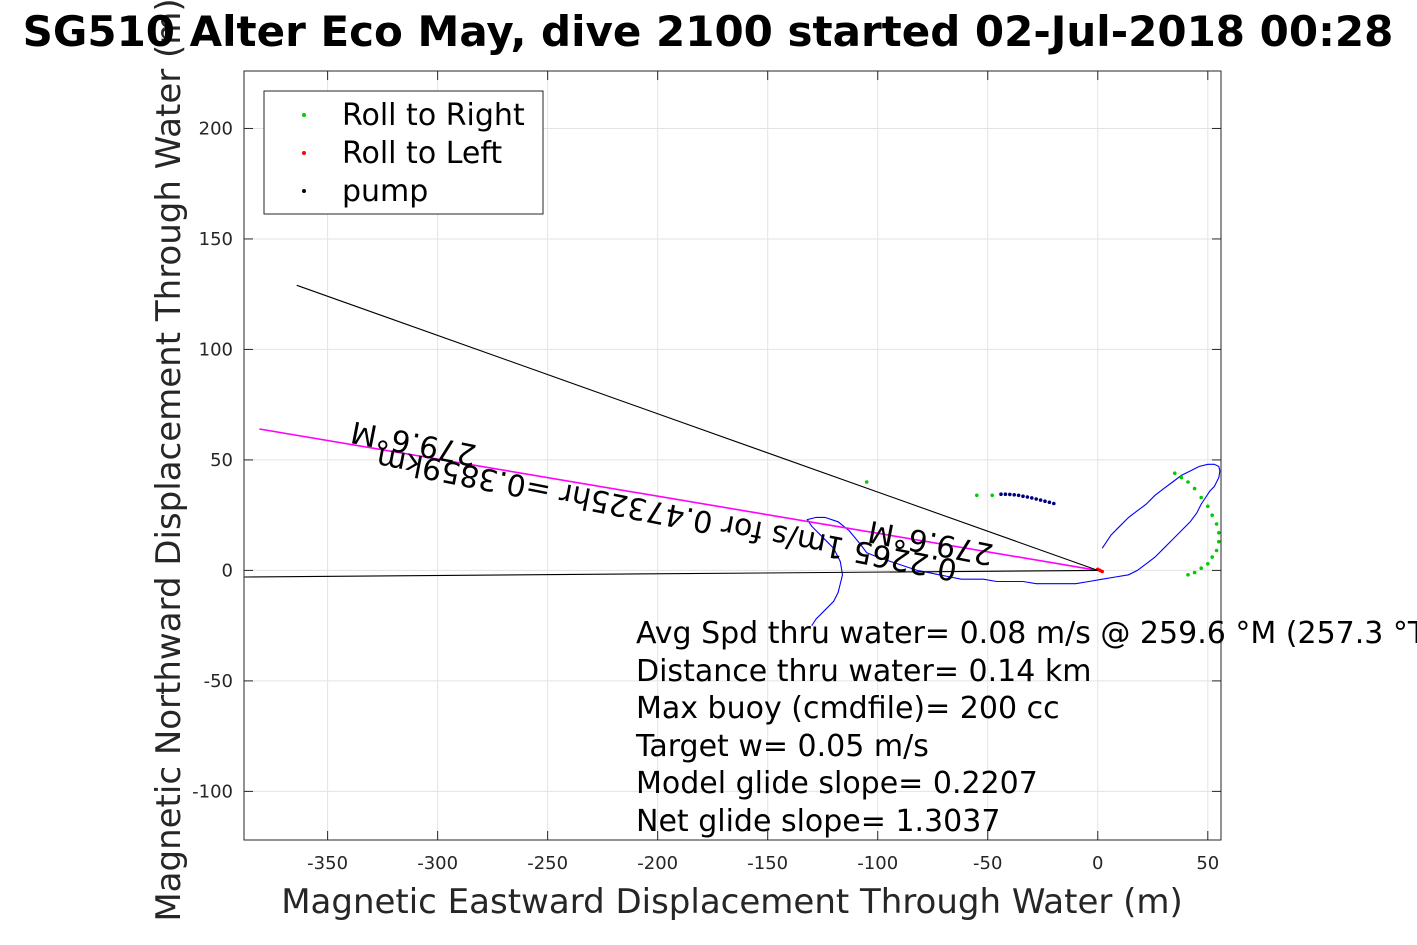  What do you see at coordinates (433, 115) in the screenshot?
I see `legend-label-roll-right: Roll to Right` at bounding box center [433, 115].